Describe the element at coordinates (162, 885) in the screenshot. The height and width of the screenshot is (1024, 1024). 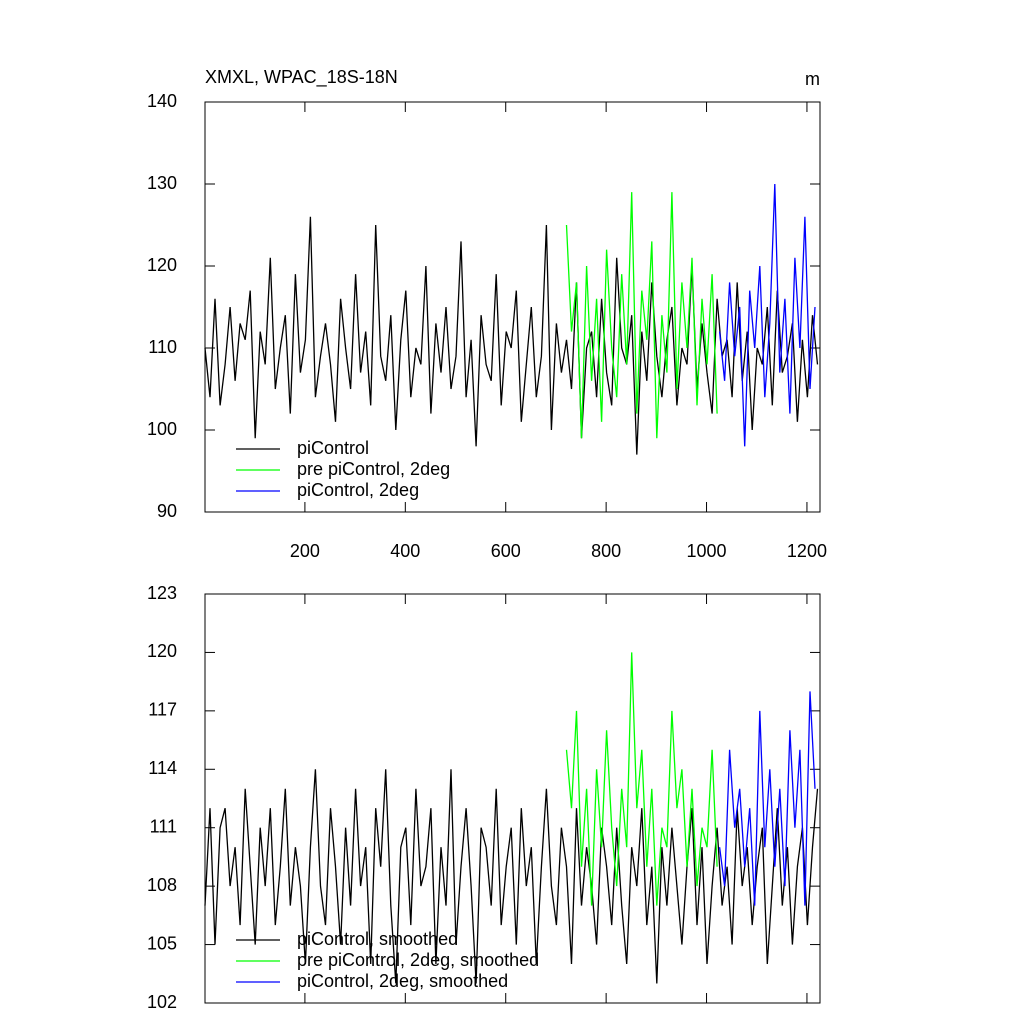
I see `y-tick-label: 108` at that location.